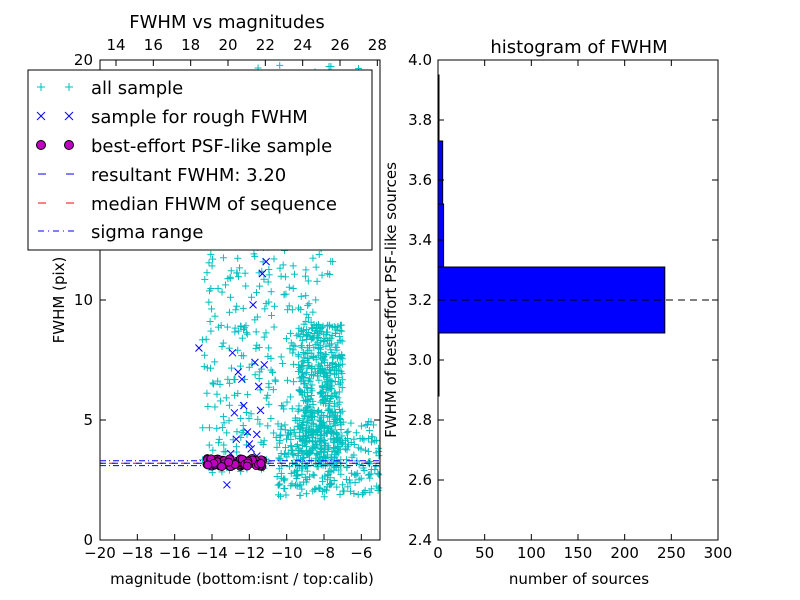 The width and height of the screenshot is (800, 600). I want to click on histogram-title: histogram of FWHM, so click(578, 47).